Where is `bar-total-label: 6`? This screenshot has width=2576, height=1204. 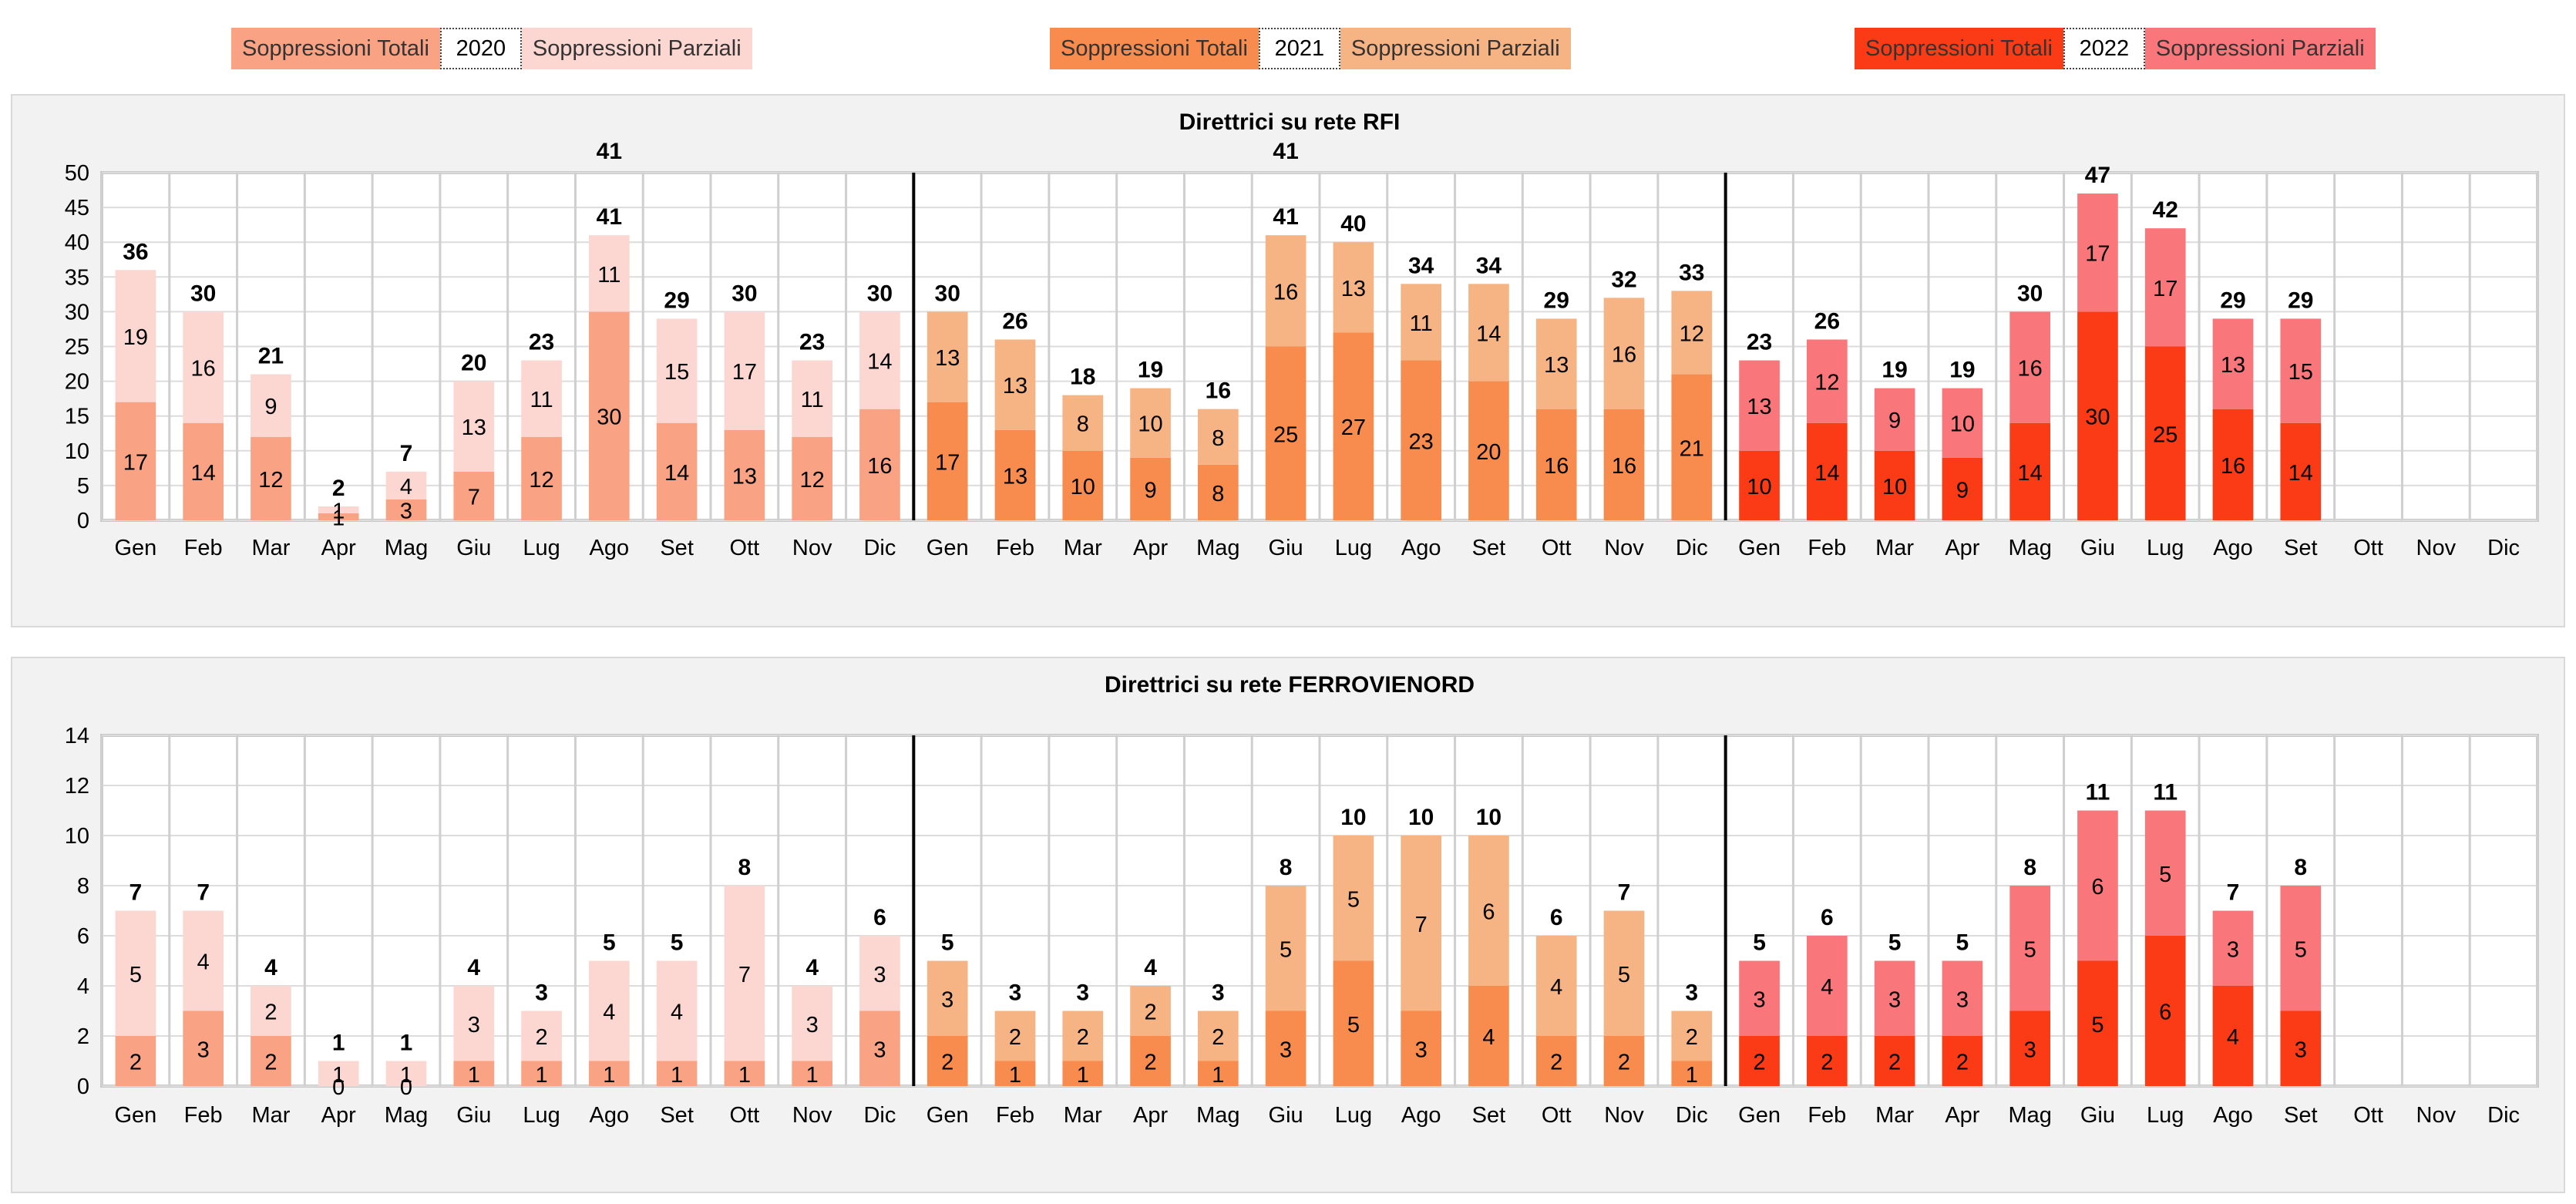 bar-total-label: 6 is located at coordinates (879, 917).